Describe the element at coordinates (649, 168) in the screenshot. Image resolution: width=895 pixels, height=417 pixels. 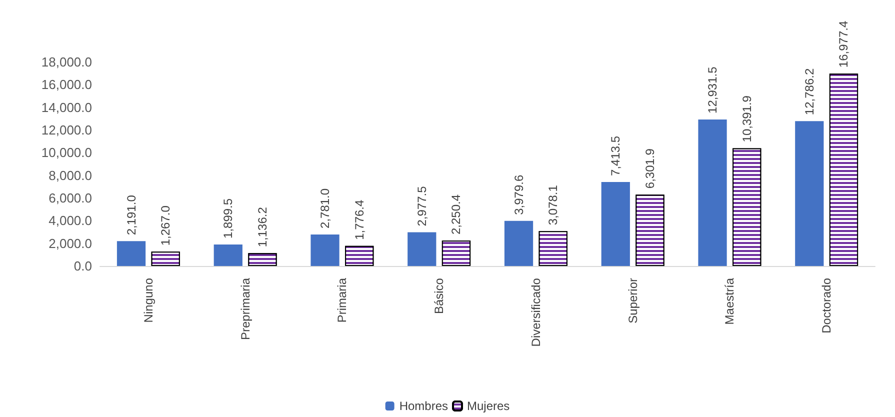
I see `data-label: 6,301.9` at that location.